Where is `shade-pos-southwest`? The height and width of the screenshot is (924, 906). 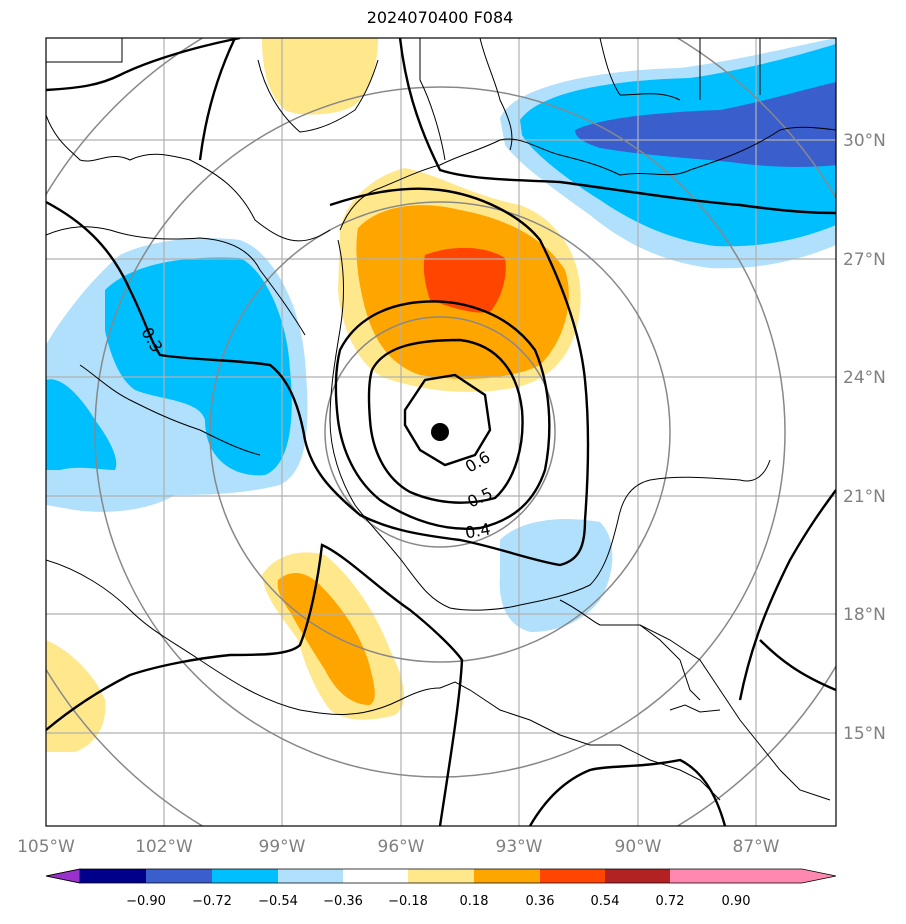 shade-pos-southwest is located at coordinates (76, 696).